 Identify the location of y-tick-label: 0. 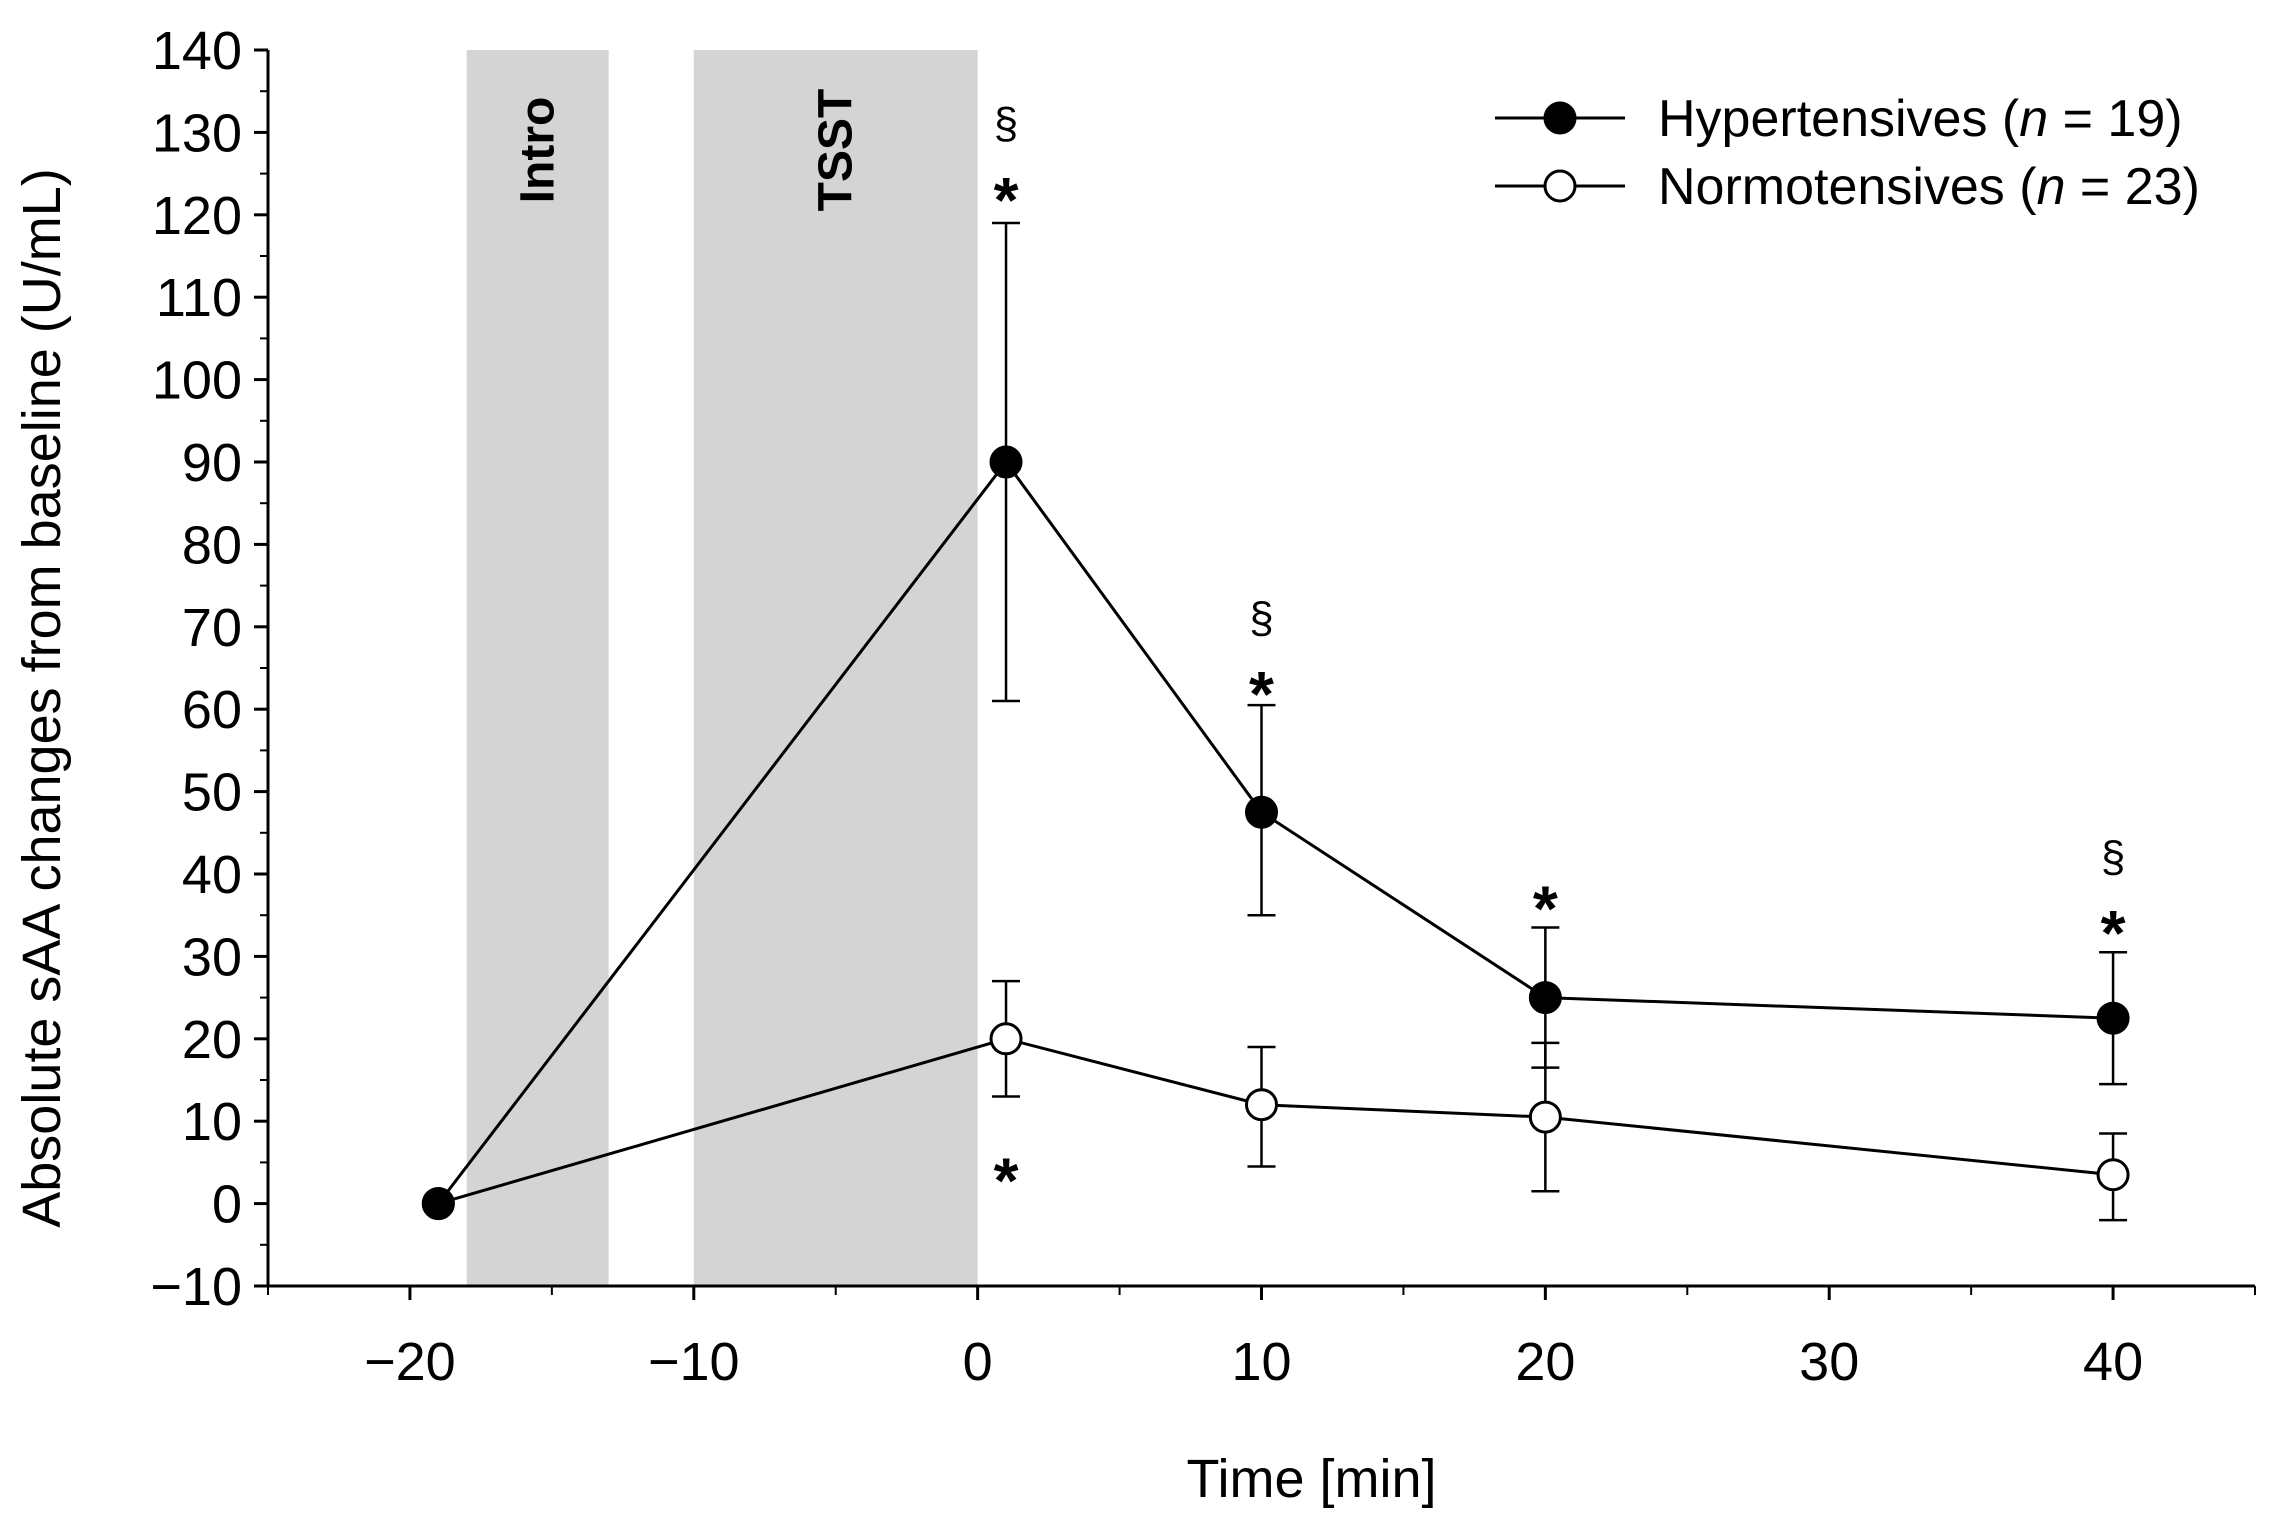
(227, 1205).